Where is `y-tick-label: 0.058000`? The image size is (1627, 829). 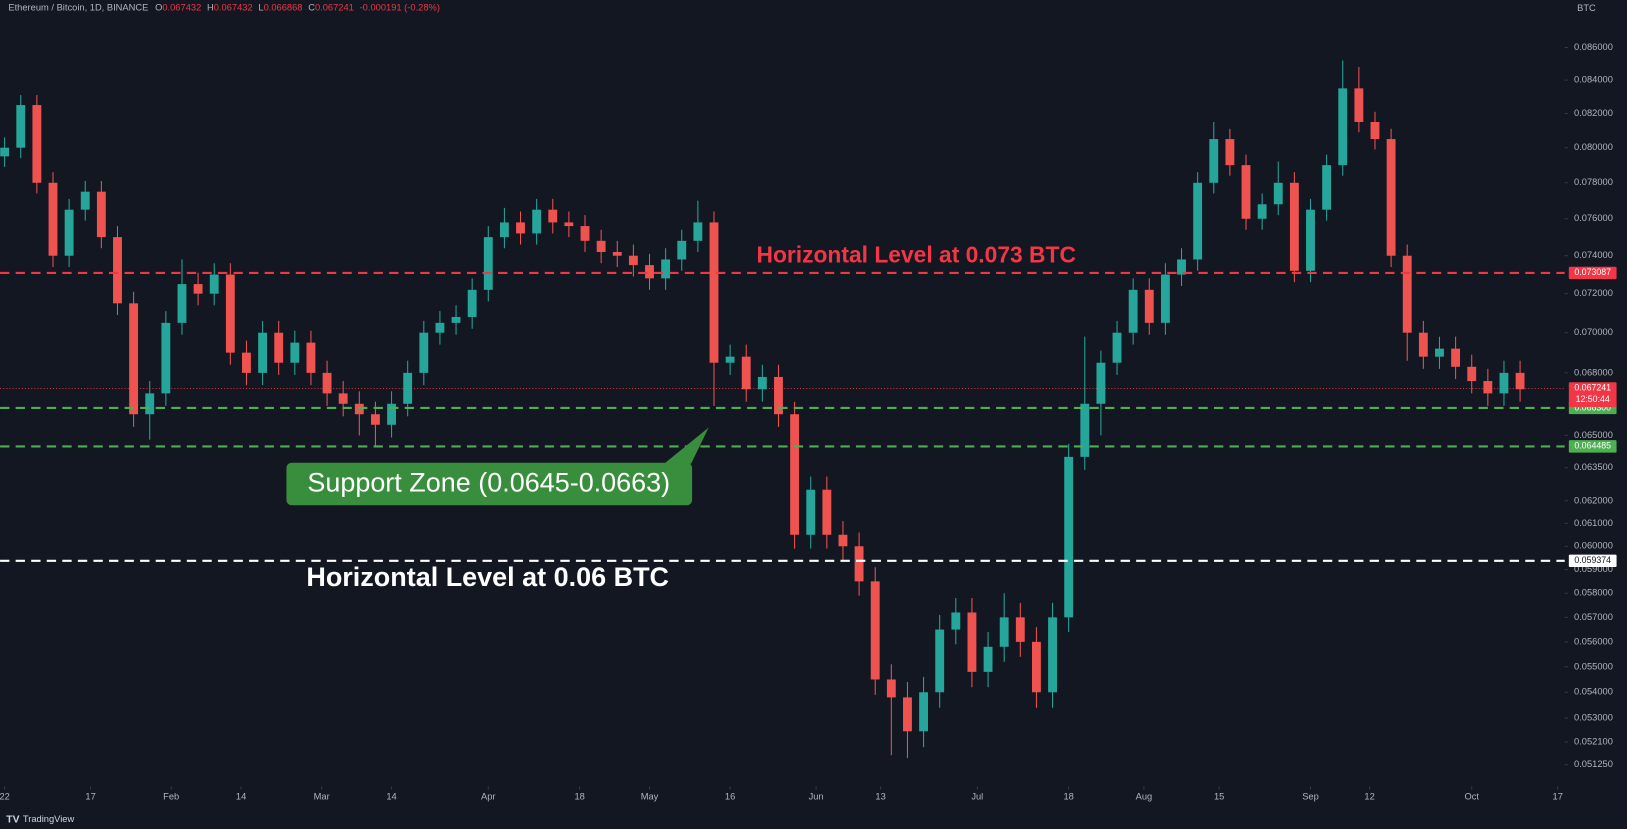
y-tick-label: 0.058000 is located at coordinates (1593, 593).